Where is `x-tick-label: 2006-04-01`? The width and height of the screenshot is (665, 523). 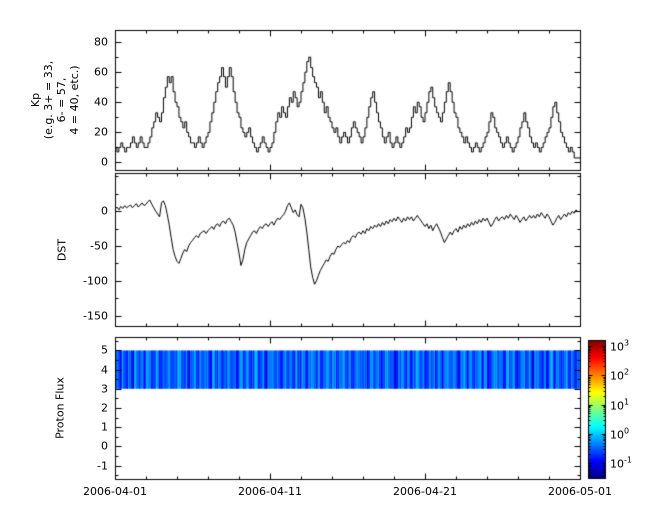 x-tick-label: 2006-04-01 is located at coordinates (115, 491).